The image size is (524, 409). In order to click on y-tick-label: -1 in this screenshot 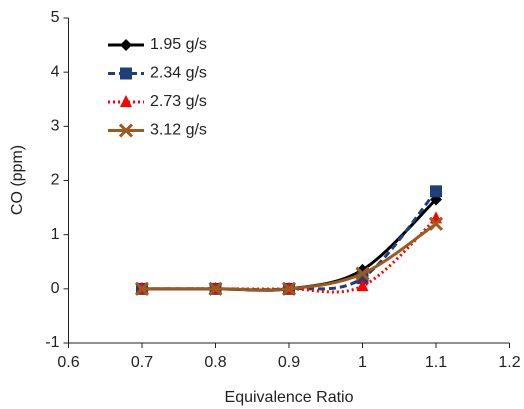, I will do `click(52, 342)`.